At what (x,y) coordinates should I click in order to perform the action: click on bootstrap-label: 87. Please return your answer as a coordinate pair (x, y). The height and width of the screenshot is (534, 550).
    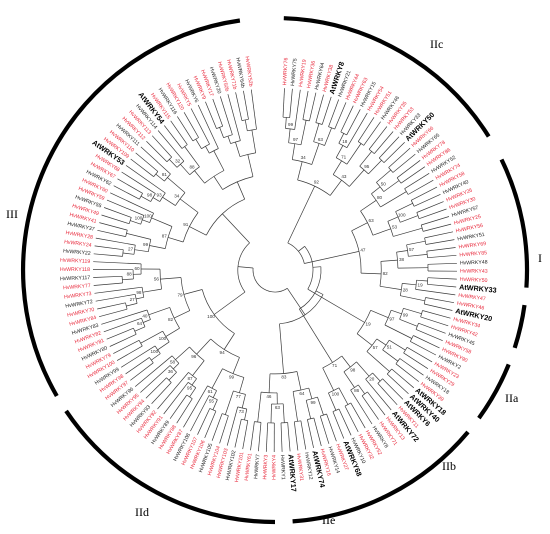
    Looking at the image, I should click on (190, 378).